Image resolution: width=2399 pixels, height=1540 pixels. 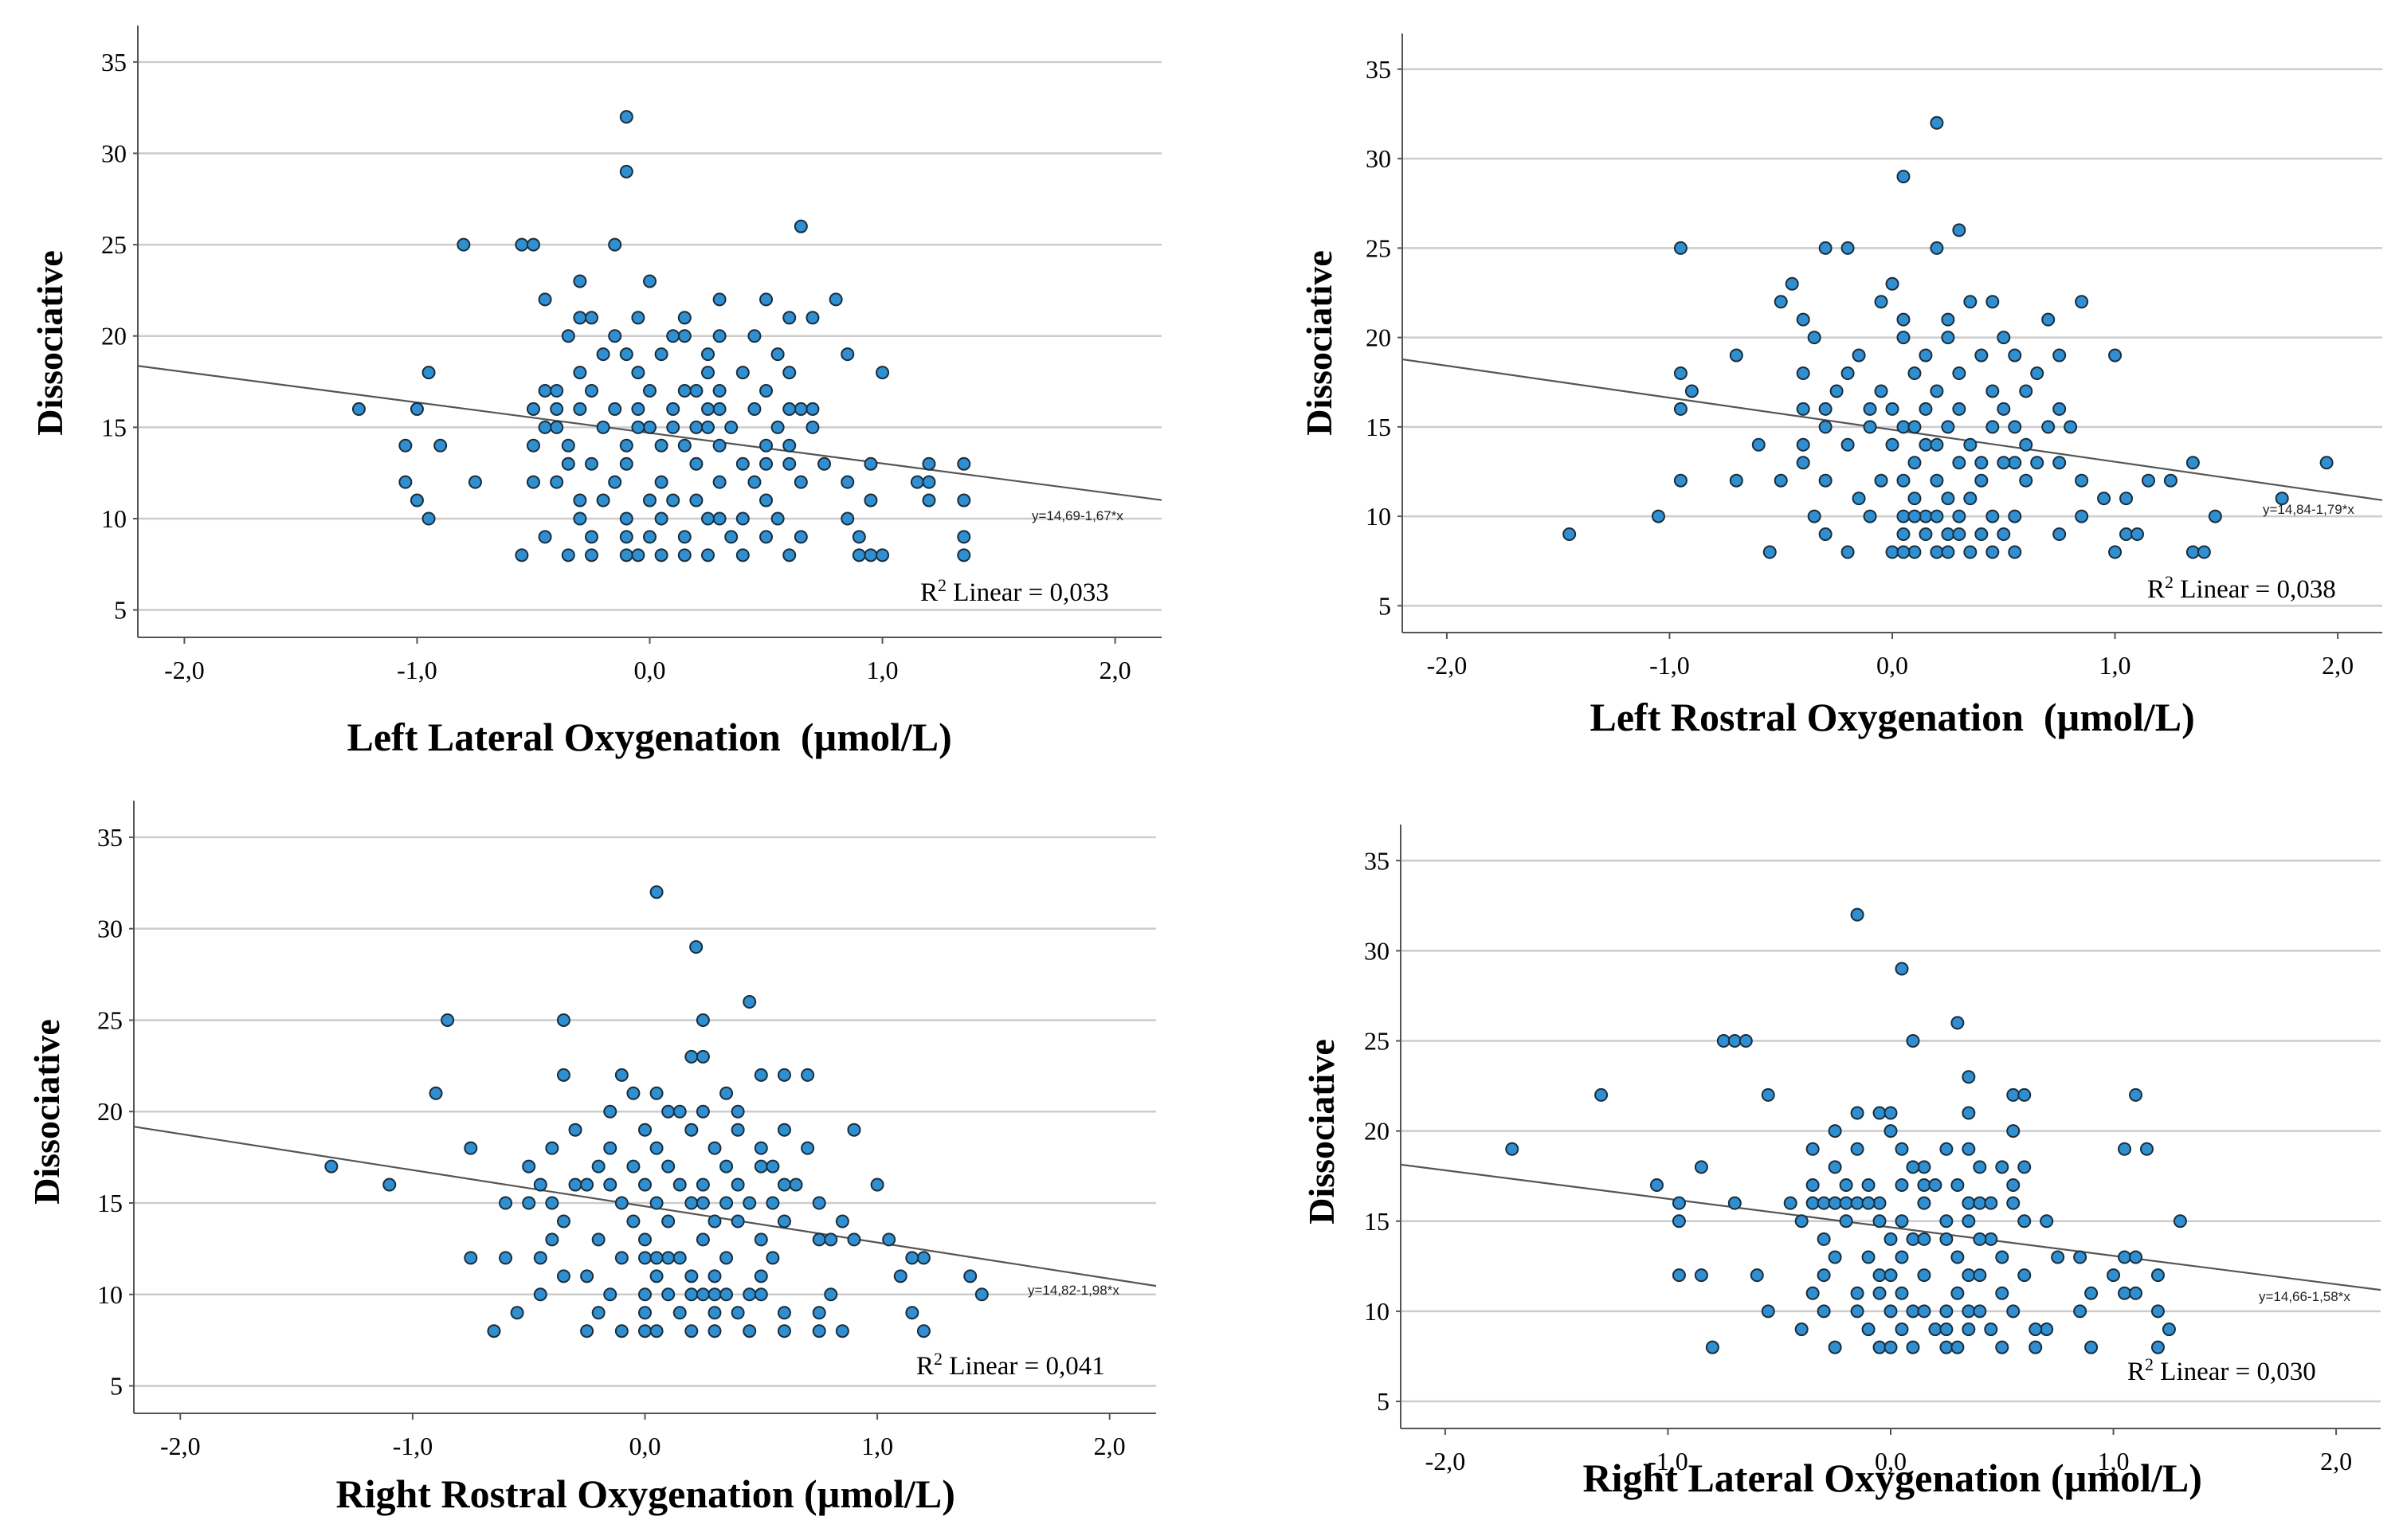 I want to click on regression-equation-label: y=14,84-1,79*x, so click(x=2308, y=510).